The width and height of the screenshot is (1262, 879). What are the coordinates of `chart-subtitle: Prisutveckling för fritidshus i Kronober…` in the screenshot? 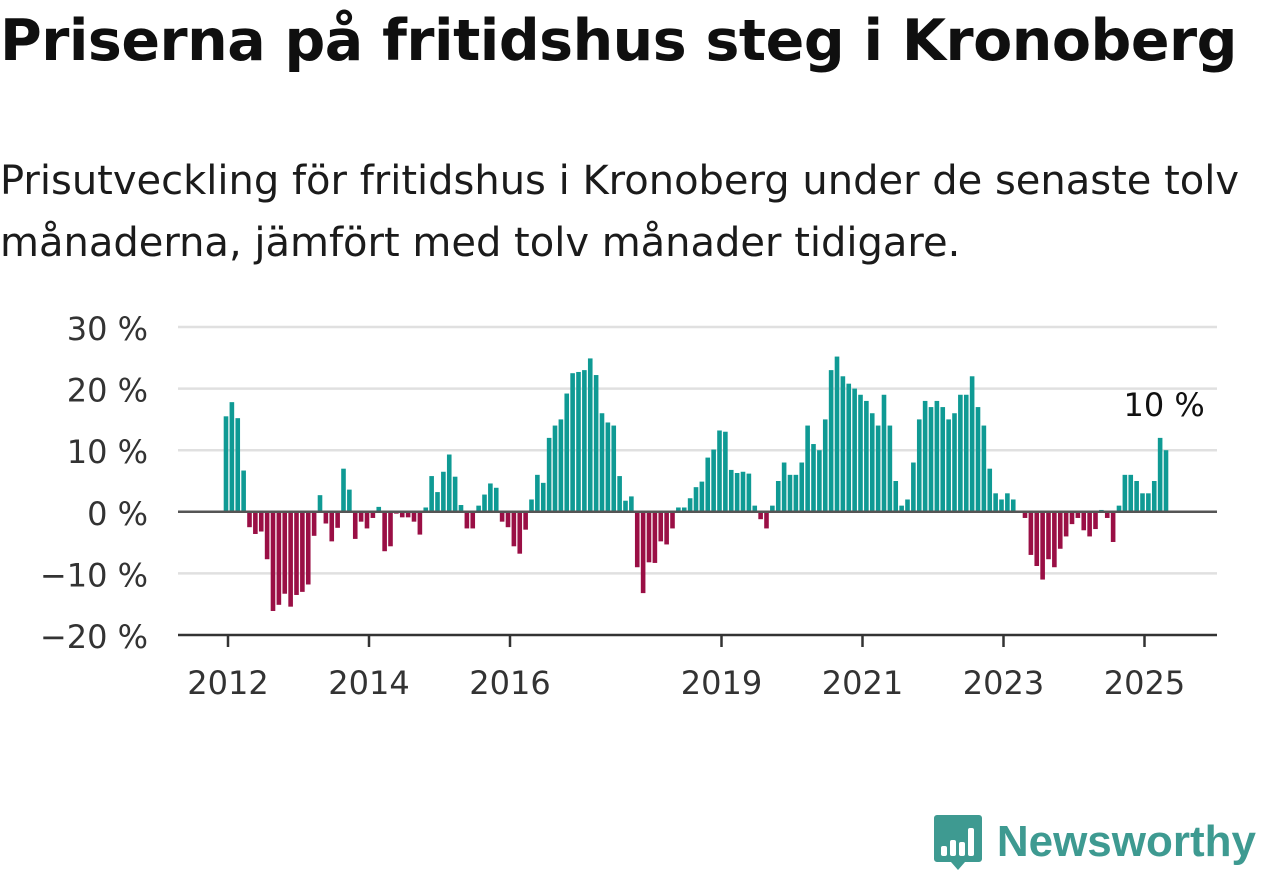 It's located at (620, 212).